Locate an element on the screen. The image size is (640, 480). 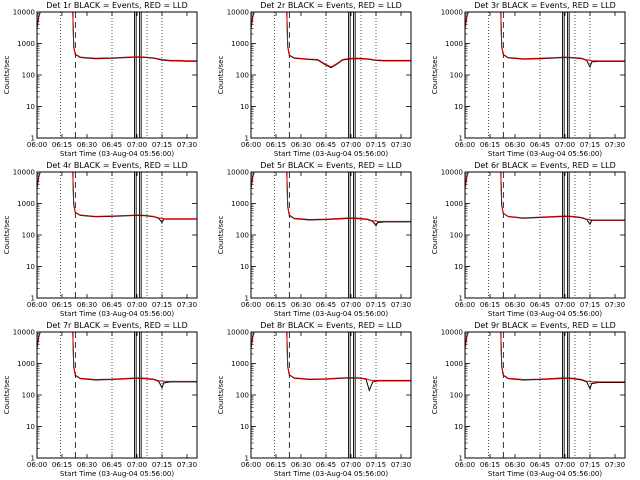
panel-title: Det 8r BLACK = Events, RED = LLD is located at coordinates (331, 325).